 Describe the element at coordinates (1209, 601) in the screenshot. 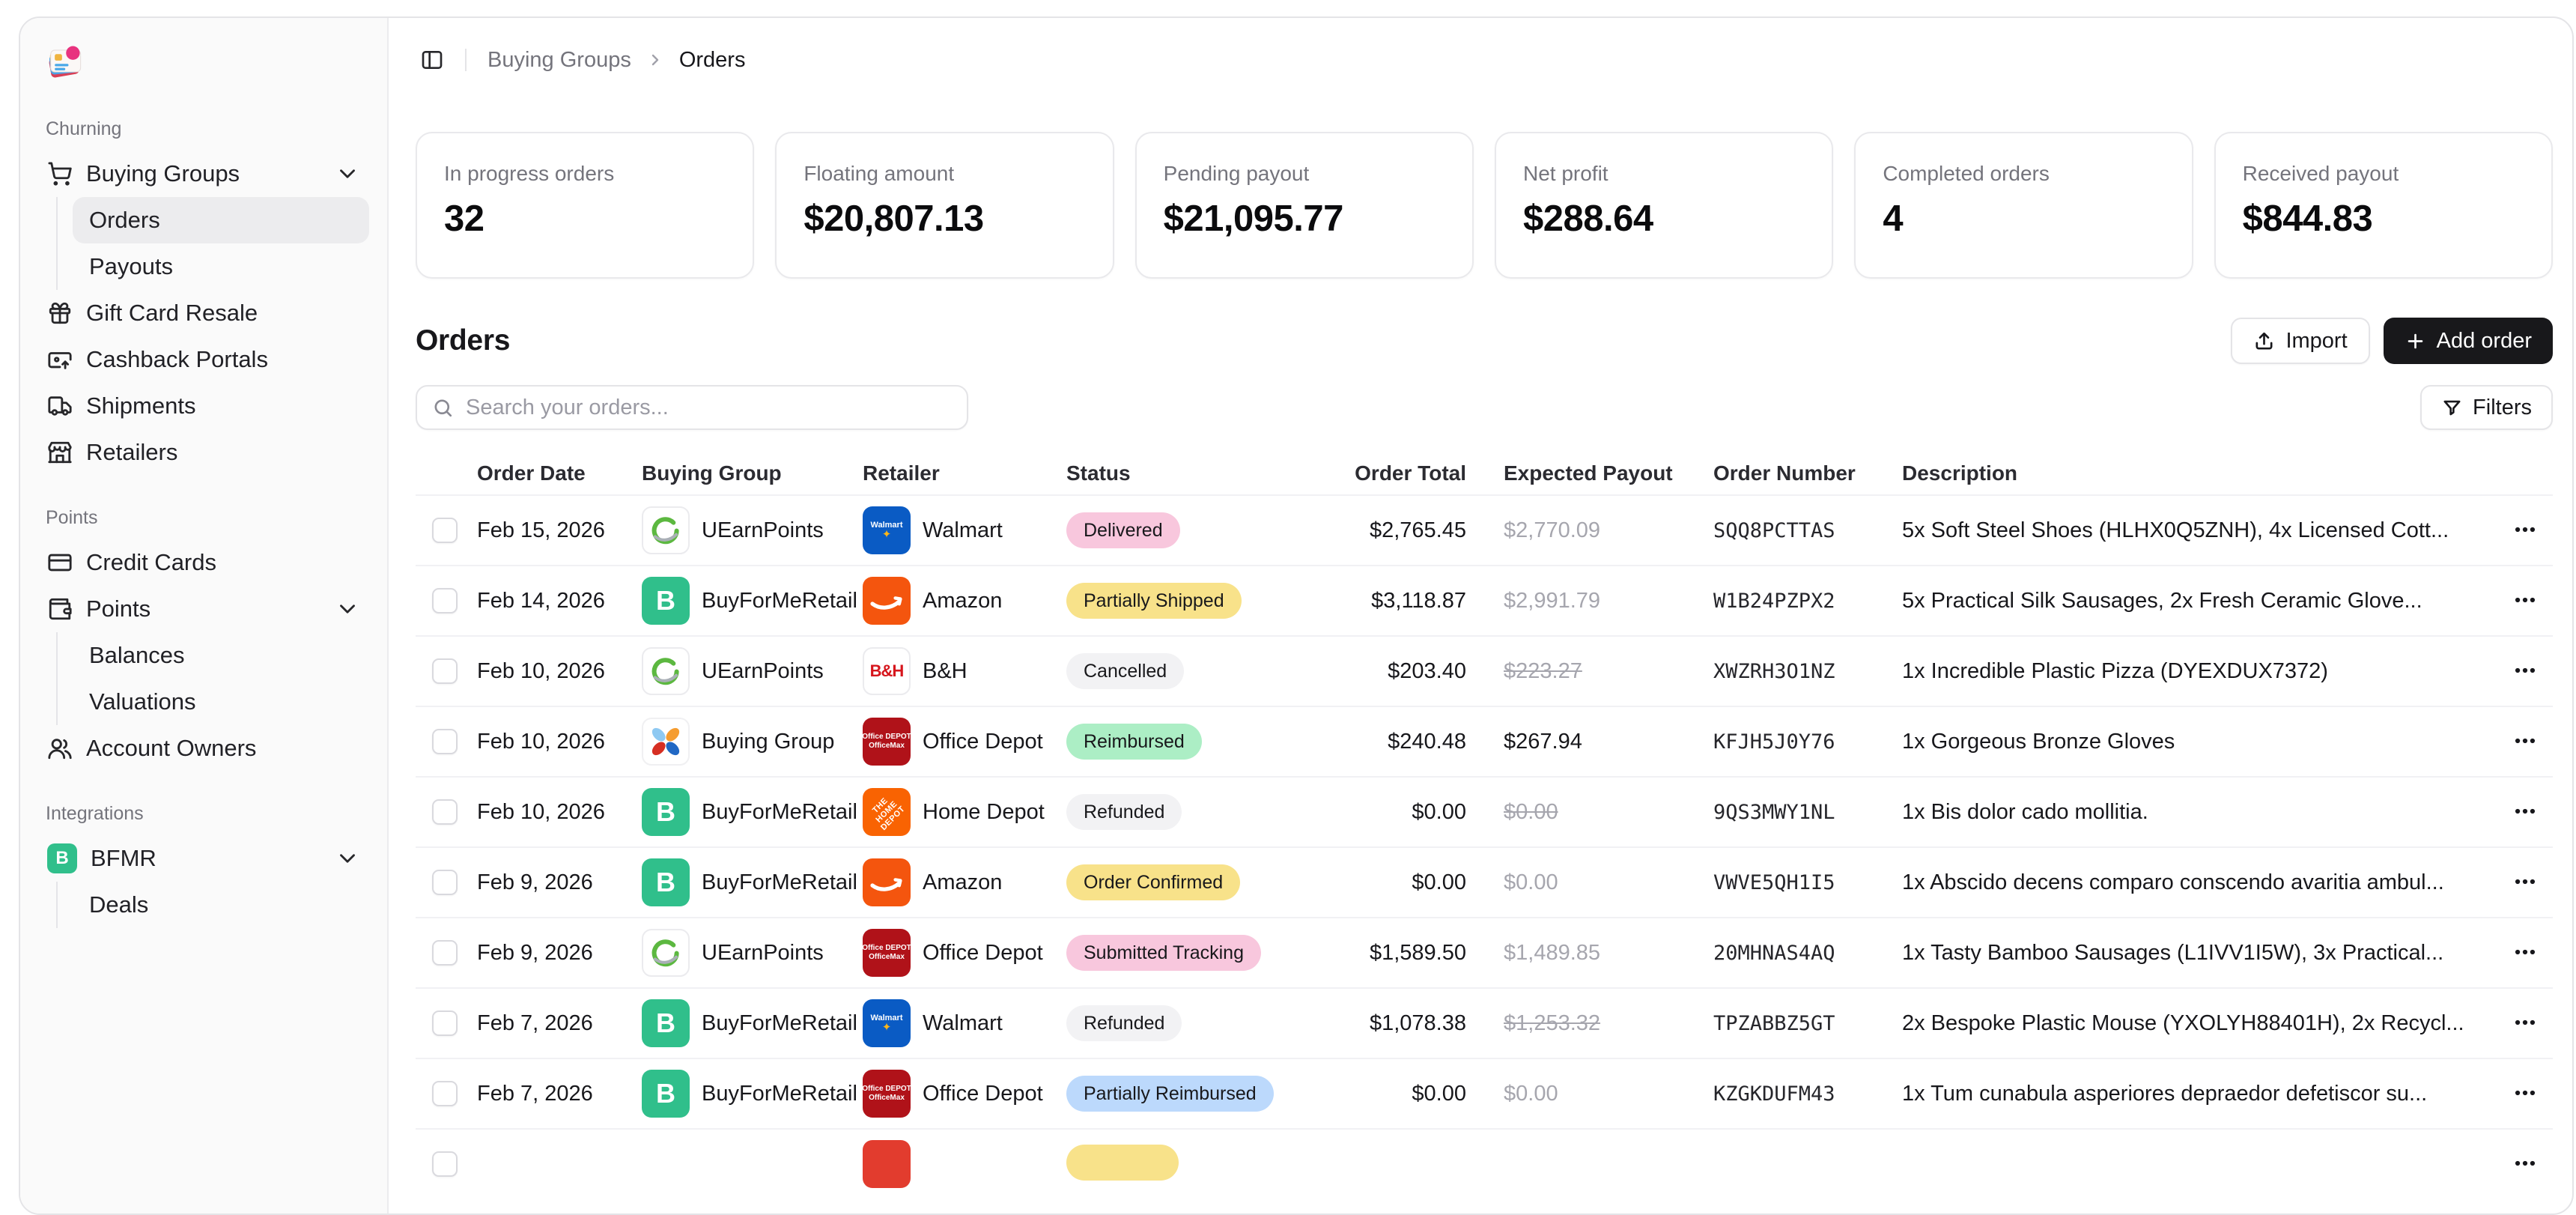

I see `status-cell: Partially Shipped` at that location.